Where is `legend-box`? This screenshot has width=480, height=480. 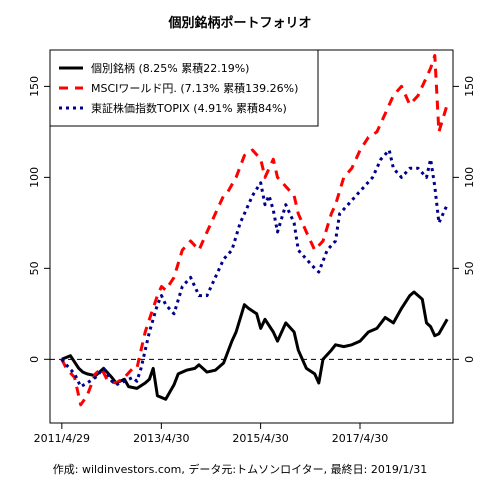
legend-box is located at coordinates (184, 88).